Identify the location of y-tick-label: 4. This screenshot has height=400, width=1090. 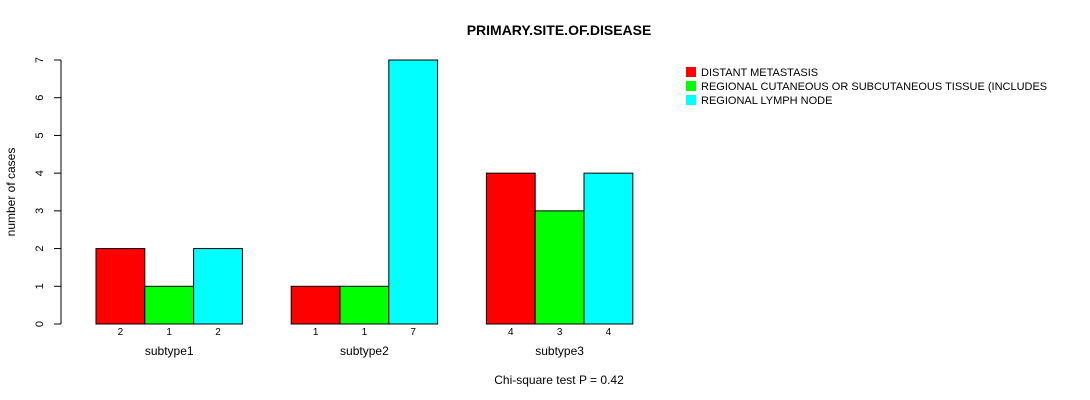
(40, 173).